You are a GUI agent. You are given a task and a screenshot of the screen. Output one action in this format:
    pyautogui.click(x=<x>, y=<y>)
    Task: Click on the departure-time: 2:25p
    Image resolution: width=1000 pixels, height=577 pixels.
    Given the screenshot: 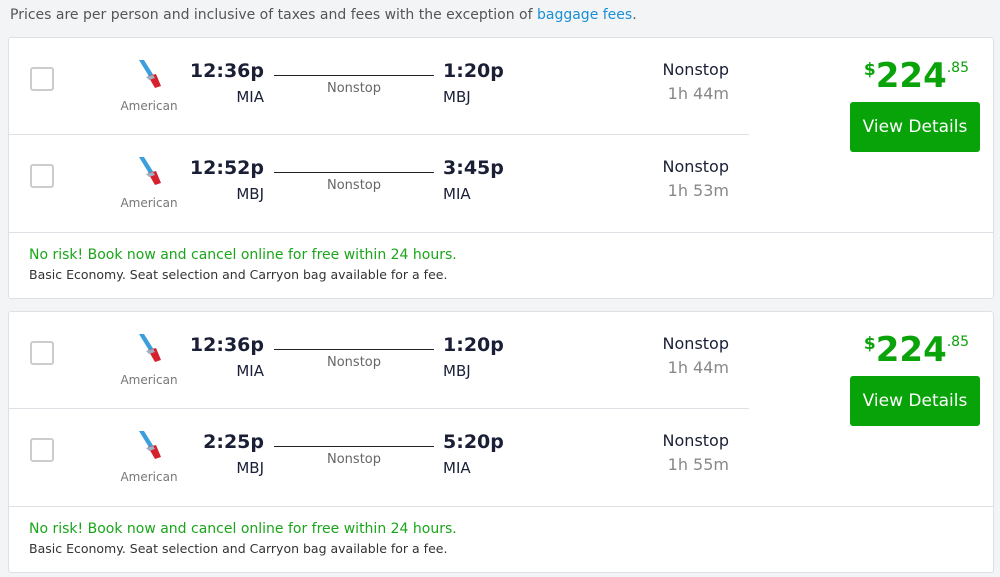 What is the action you would take?
    pyautogui.click(x=233, y=442)
    